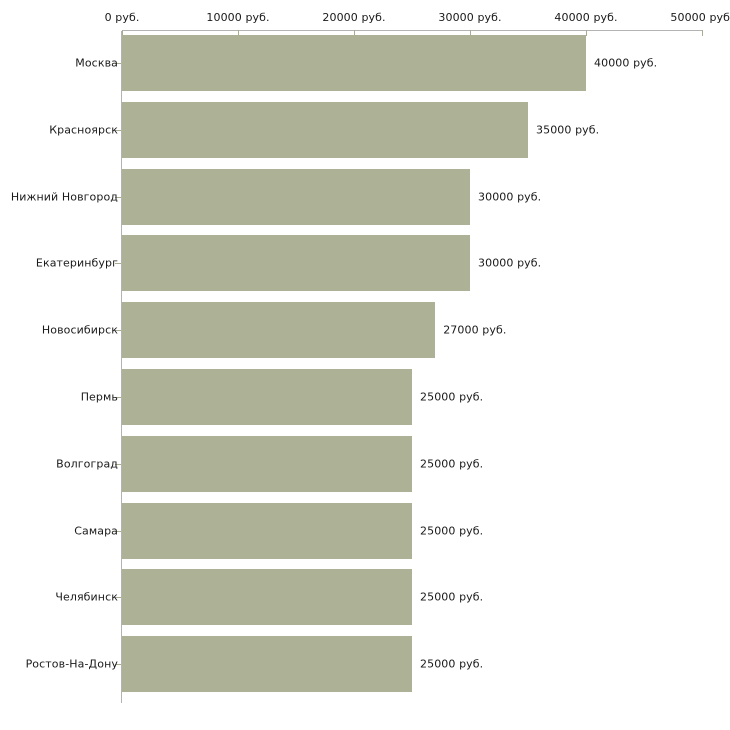 This screenshot has height=730, width=730. Describe the element at coordinates (354, 17) in the screenshot. I see `x-axis-tick-label: 20000 руб.` at that location.